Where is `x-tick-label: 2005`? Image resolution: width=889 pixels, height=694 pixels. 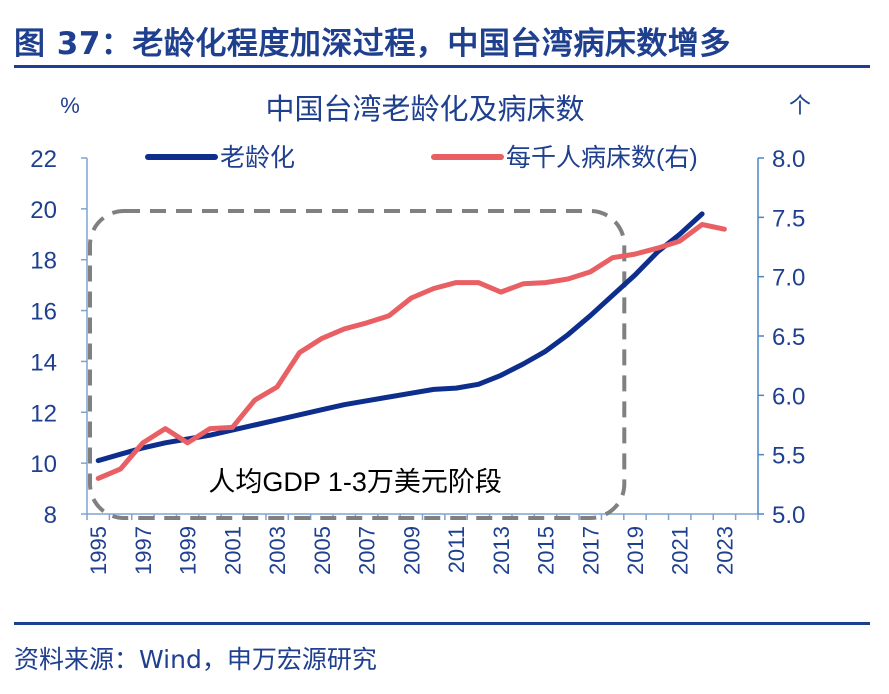 x-tick-label: 2005 is located at coordinates (322, 550).